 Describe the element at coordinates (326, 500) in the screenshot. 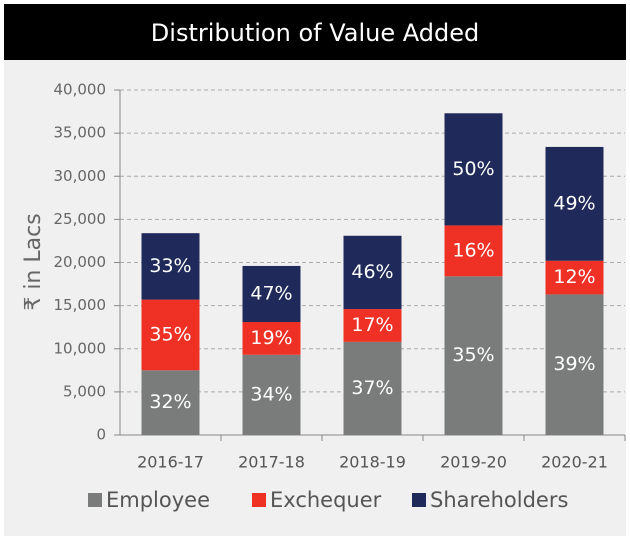

I see `legend-label: Exchequer` at that location.